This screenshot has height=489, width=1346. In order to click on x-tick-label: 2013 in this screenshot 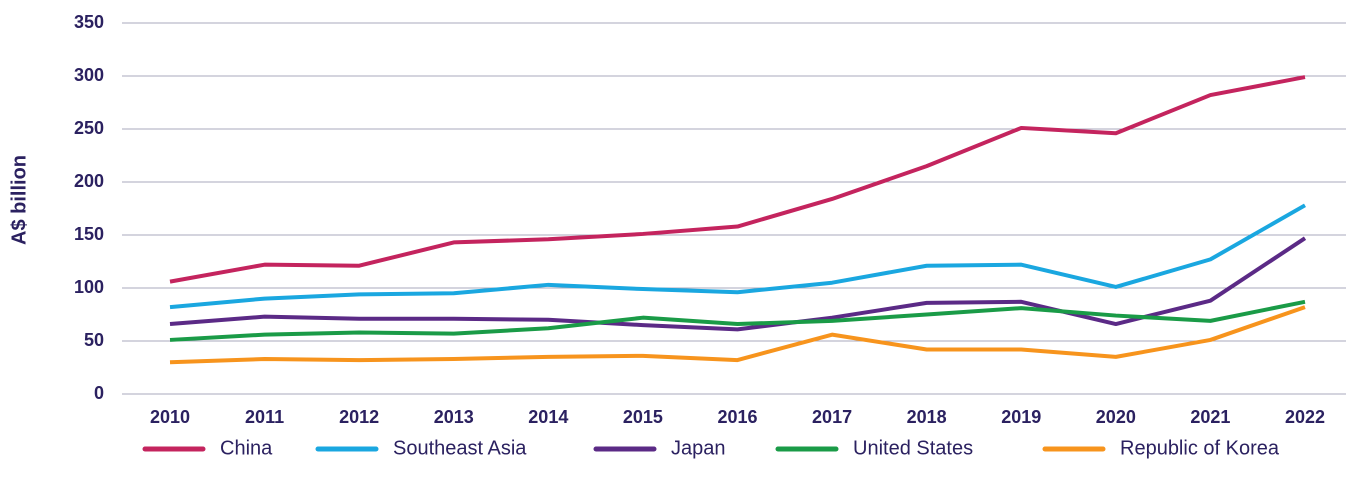, I will do `click(454, 417)`.